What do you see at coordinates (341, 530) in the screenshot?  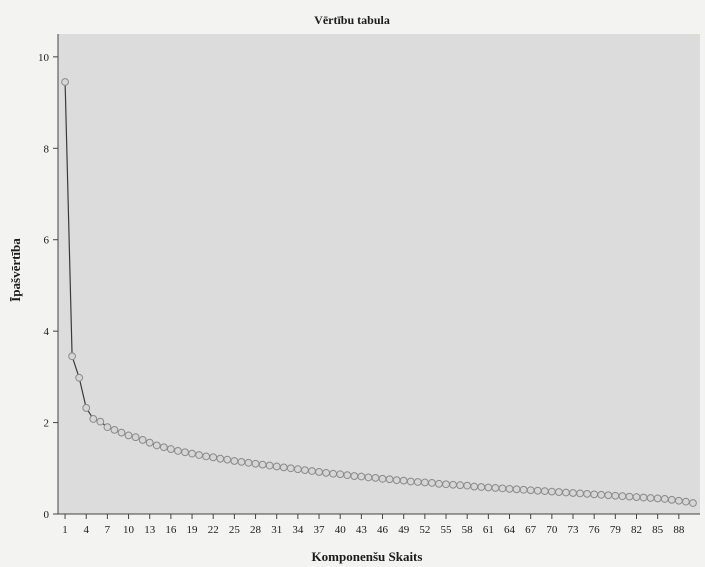 I see `x-tick-label: 40` at bounding box center [341, 530].